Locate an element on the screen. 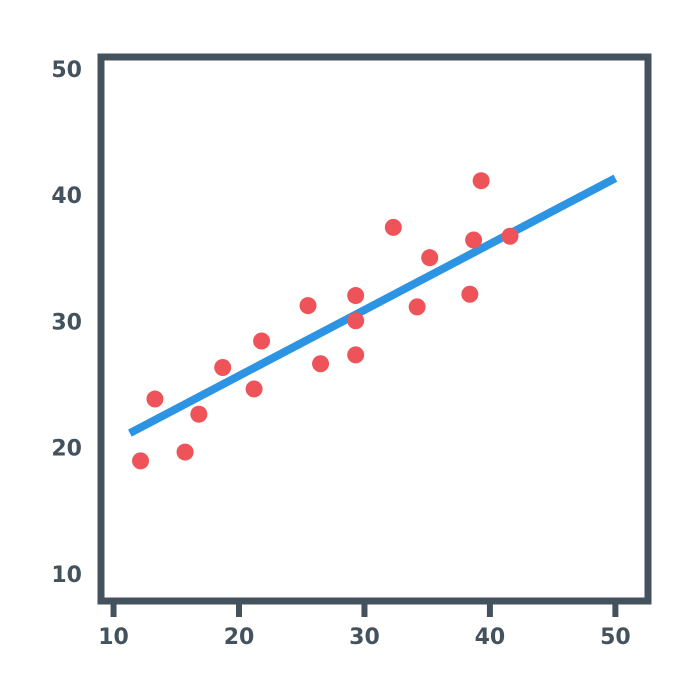 This screenshot has width=700, height=700. y-tick-label: 50 is located at coordinates (66, 70).